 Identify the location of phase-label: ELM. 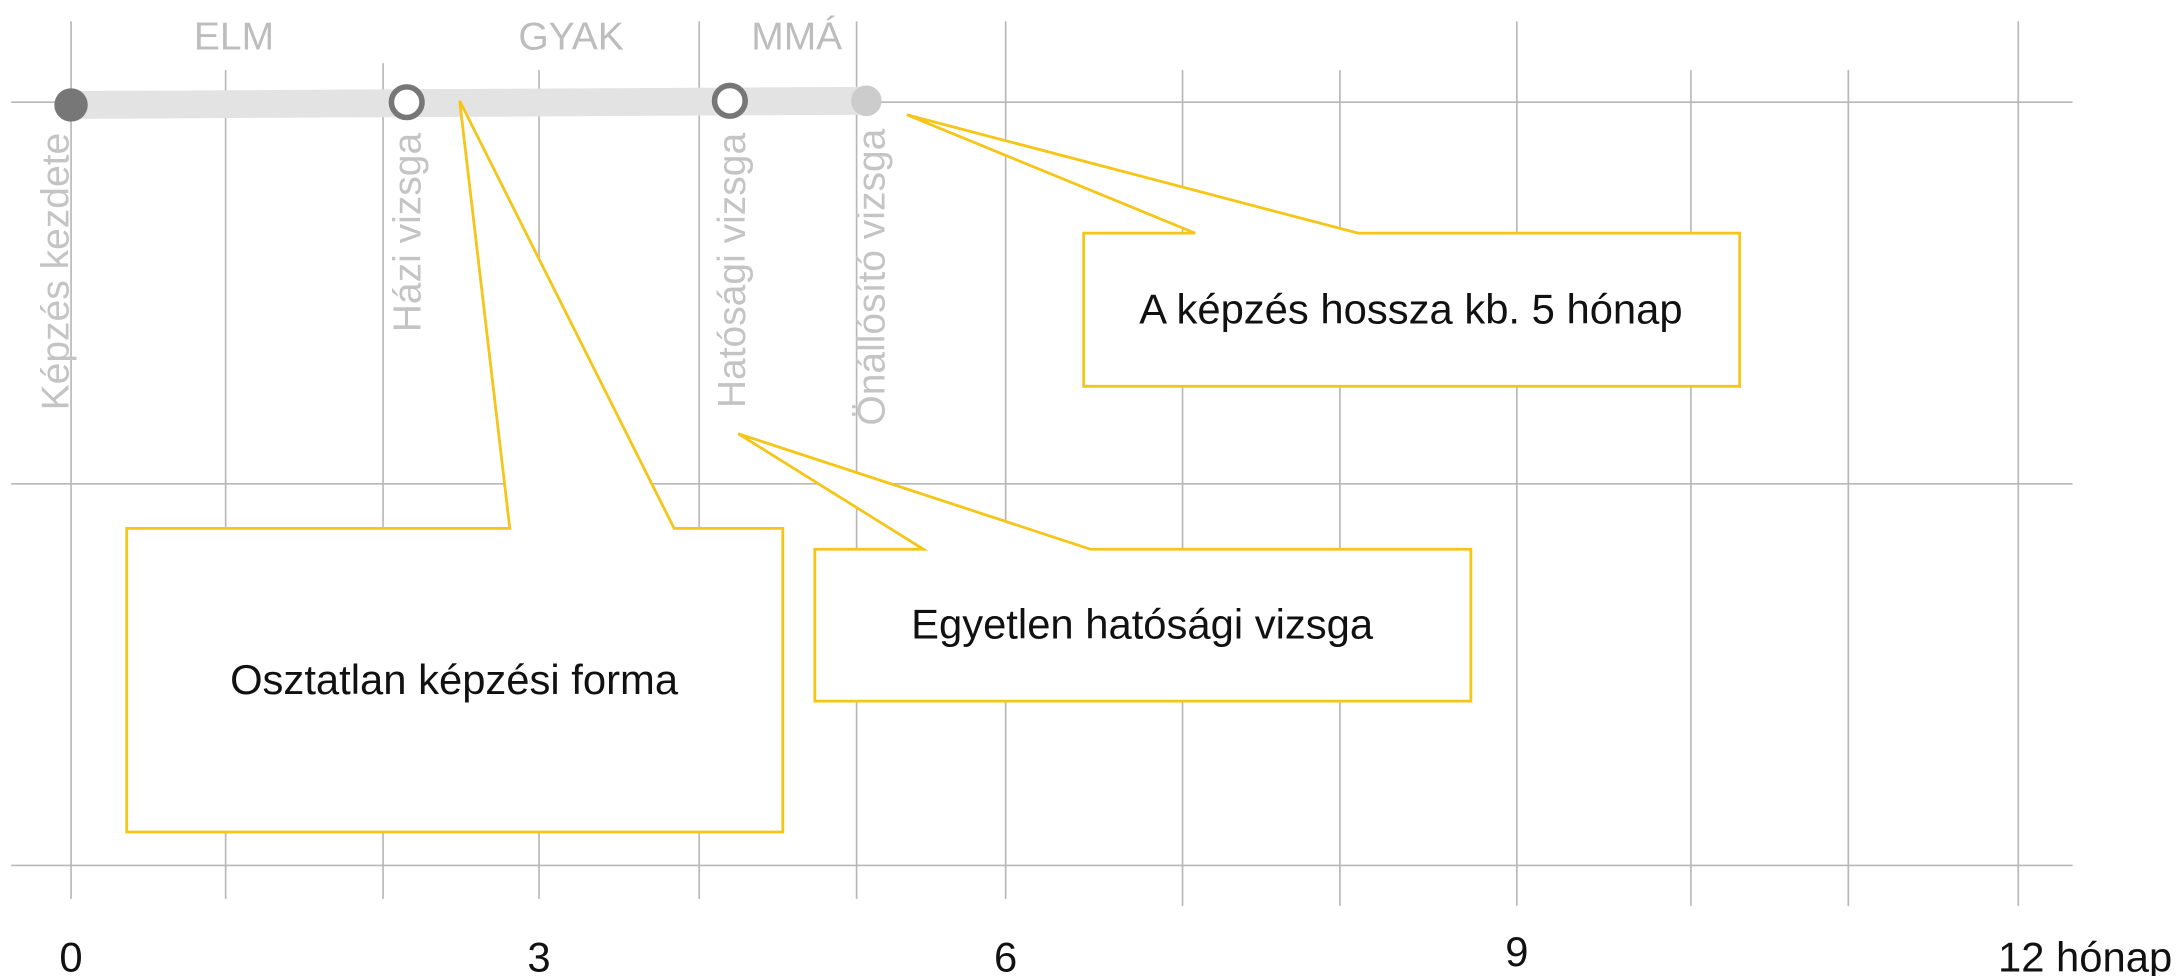
(234, 36).